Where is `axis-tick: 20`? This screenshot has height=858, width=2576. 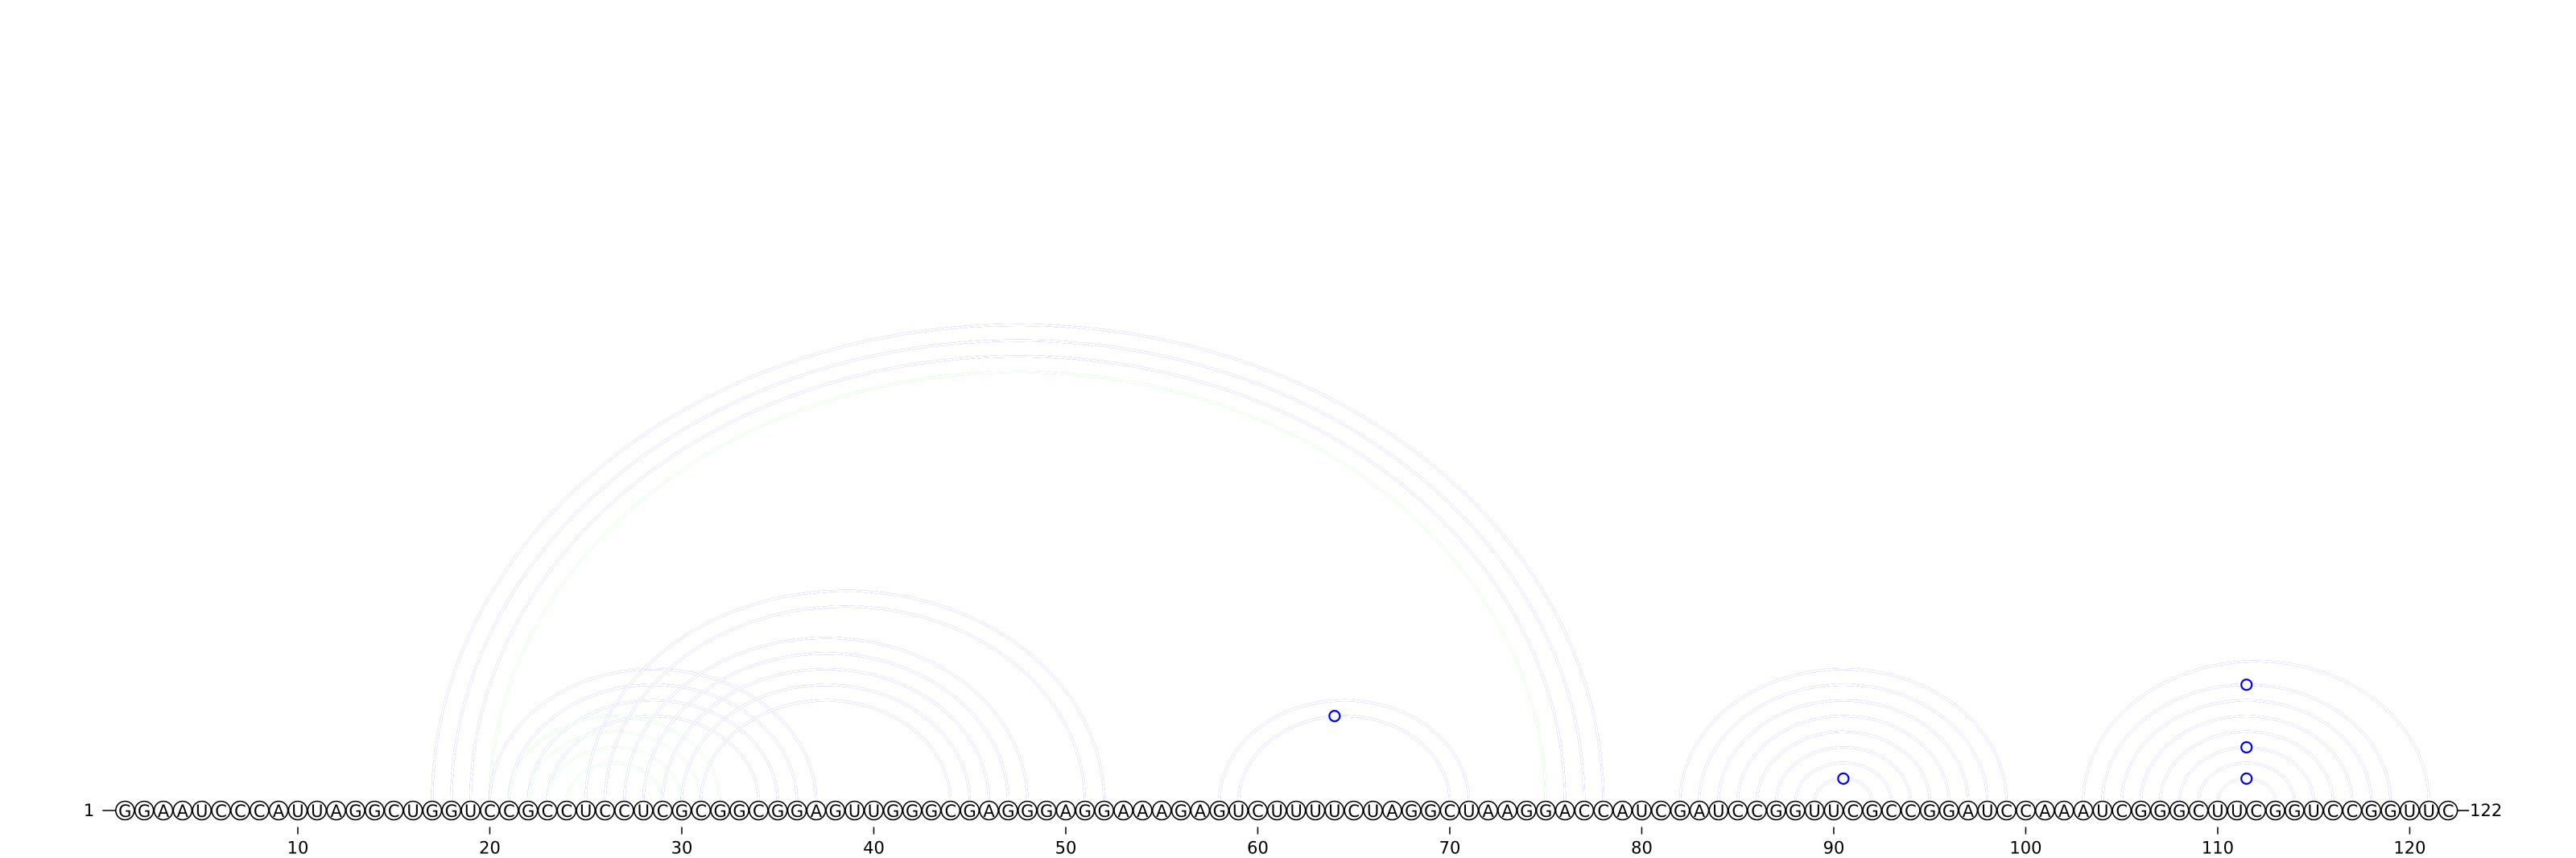 axis-tick: 20 is located at coordinates (490, 842).